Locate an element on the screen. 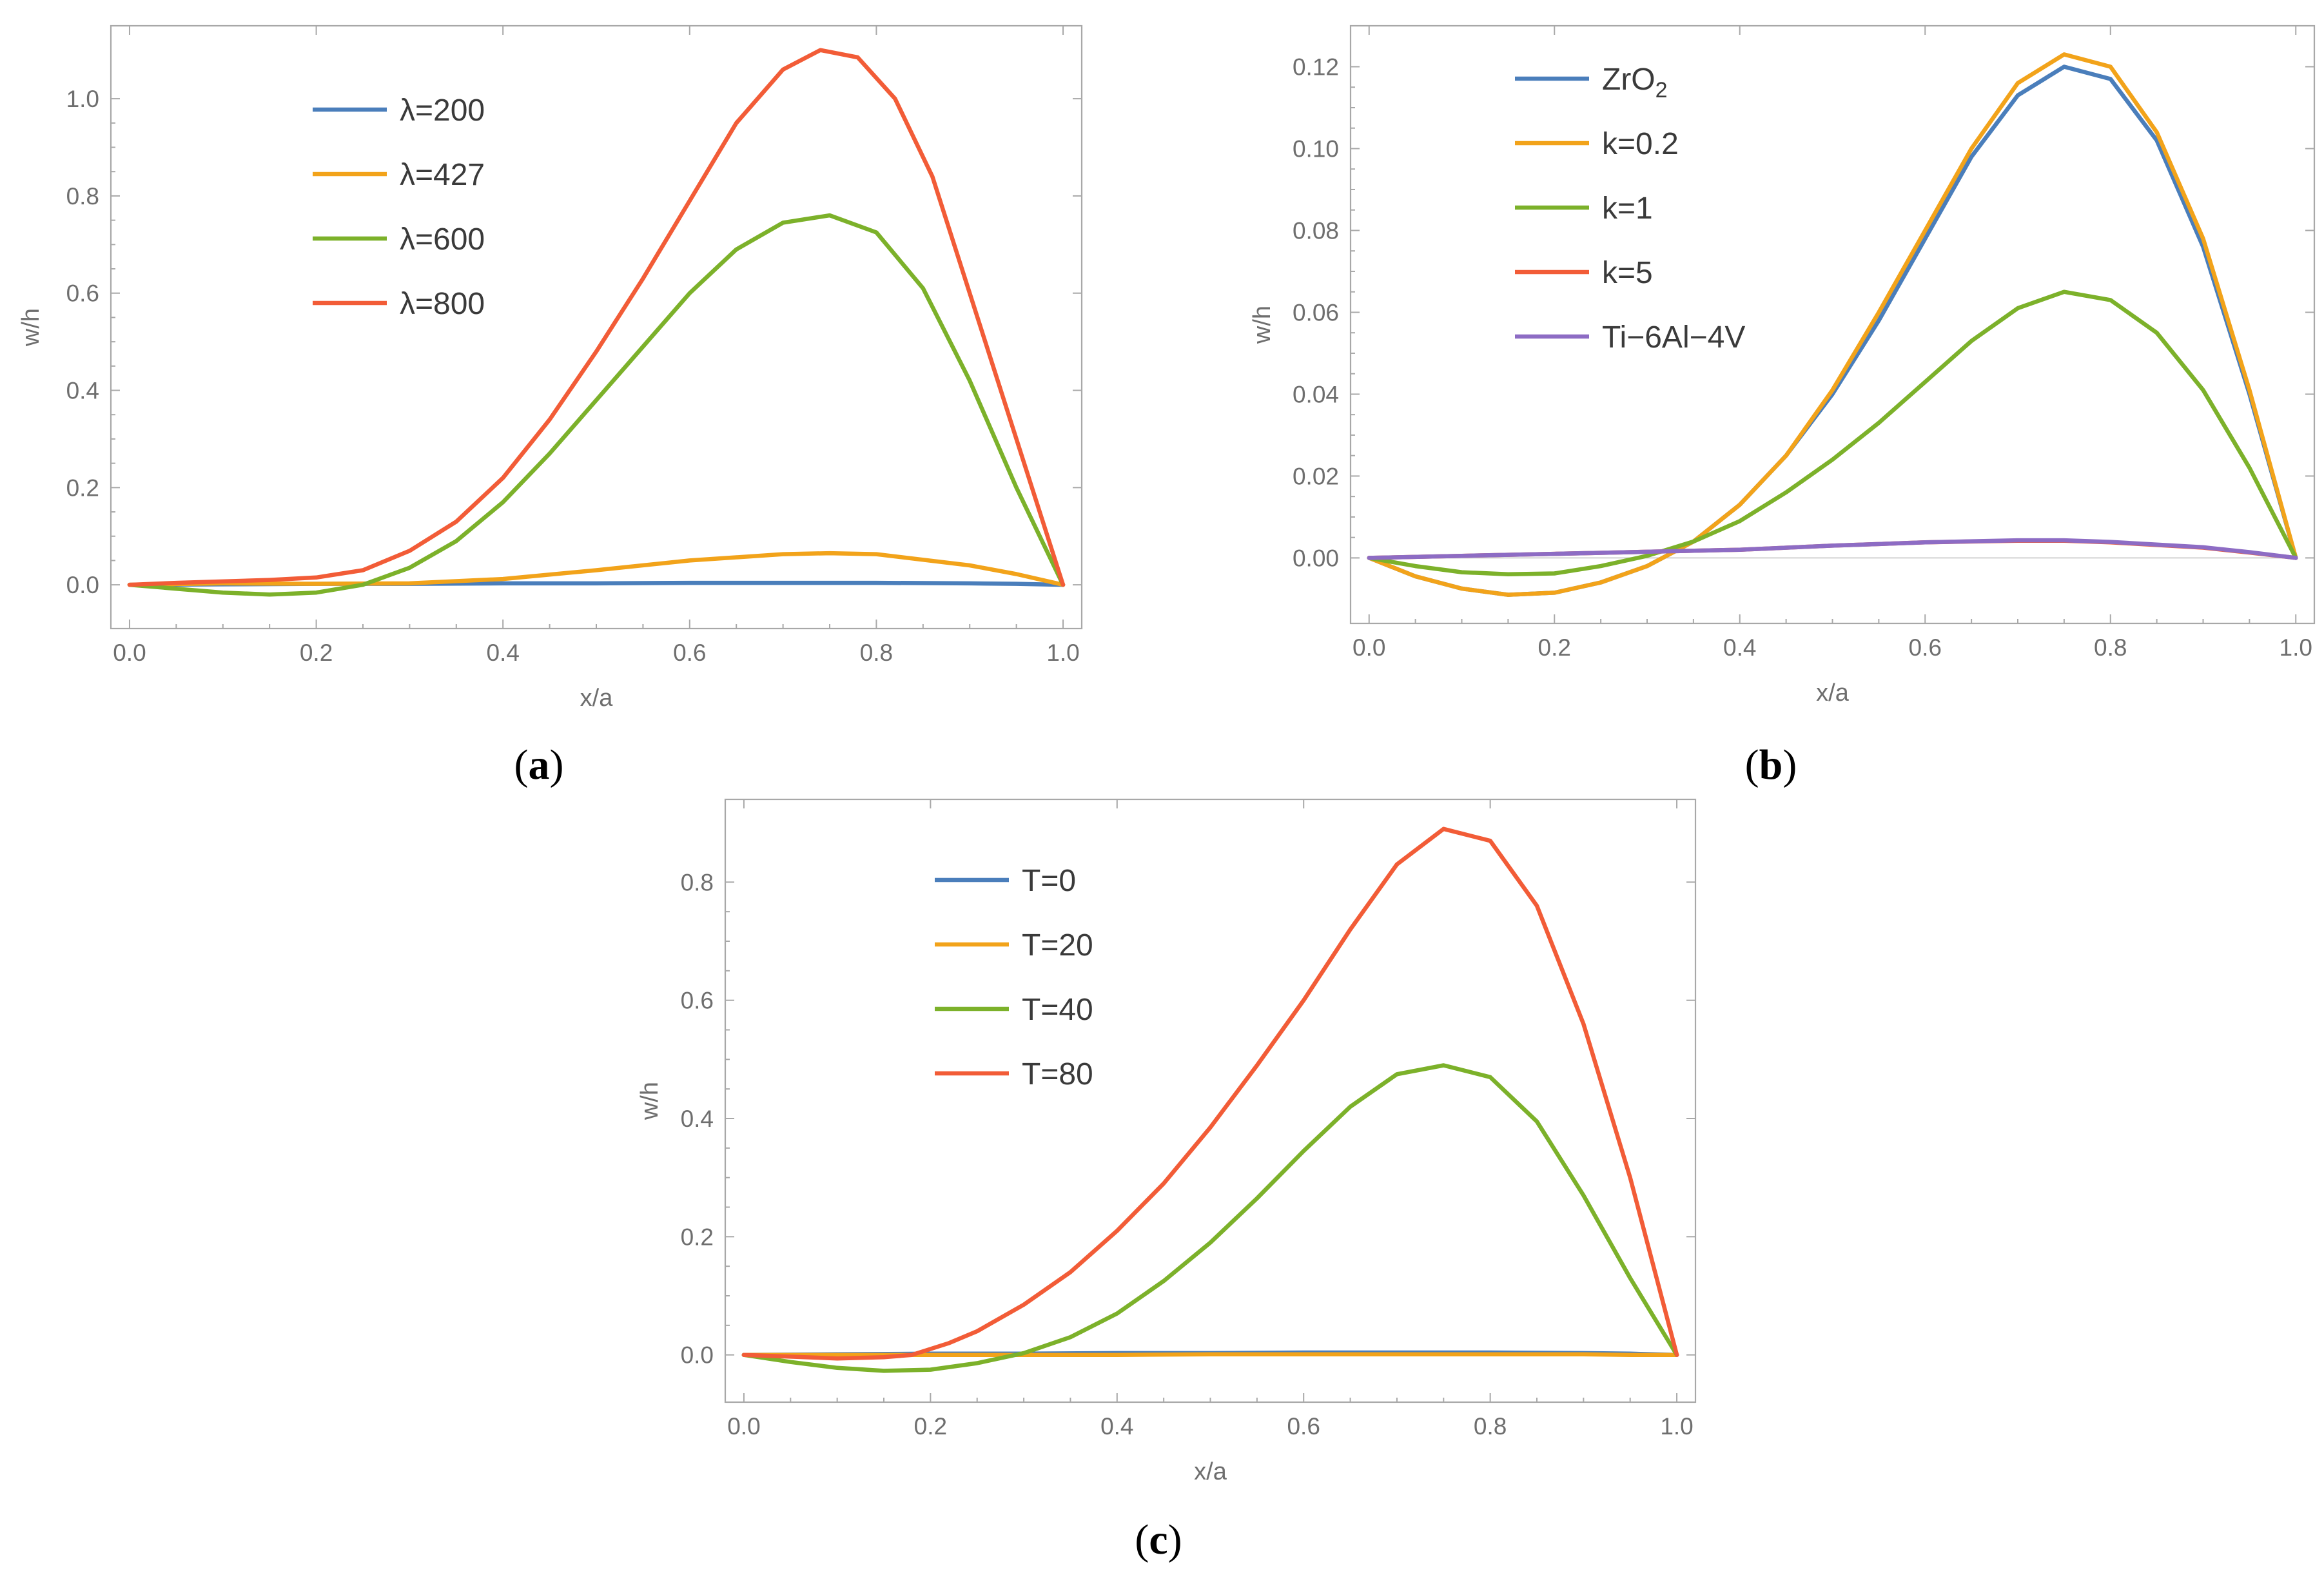 The image size is (2324, 1573). y-tick-label: 0.08 is located at coordinates (1316, 230).